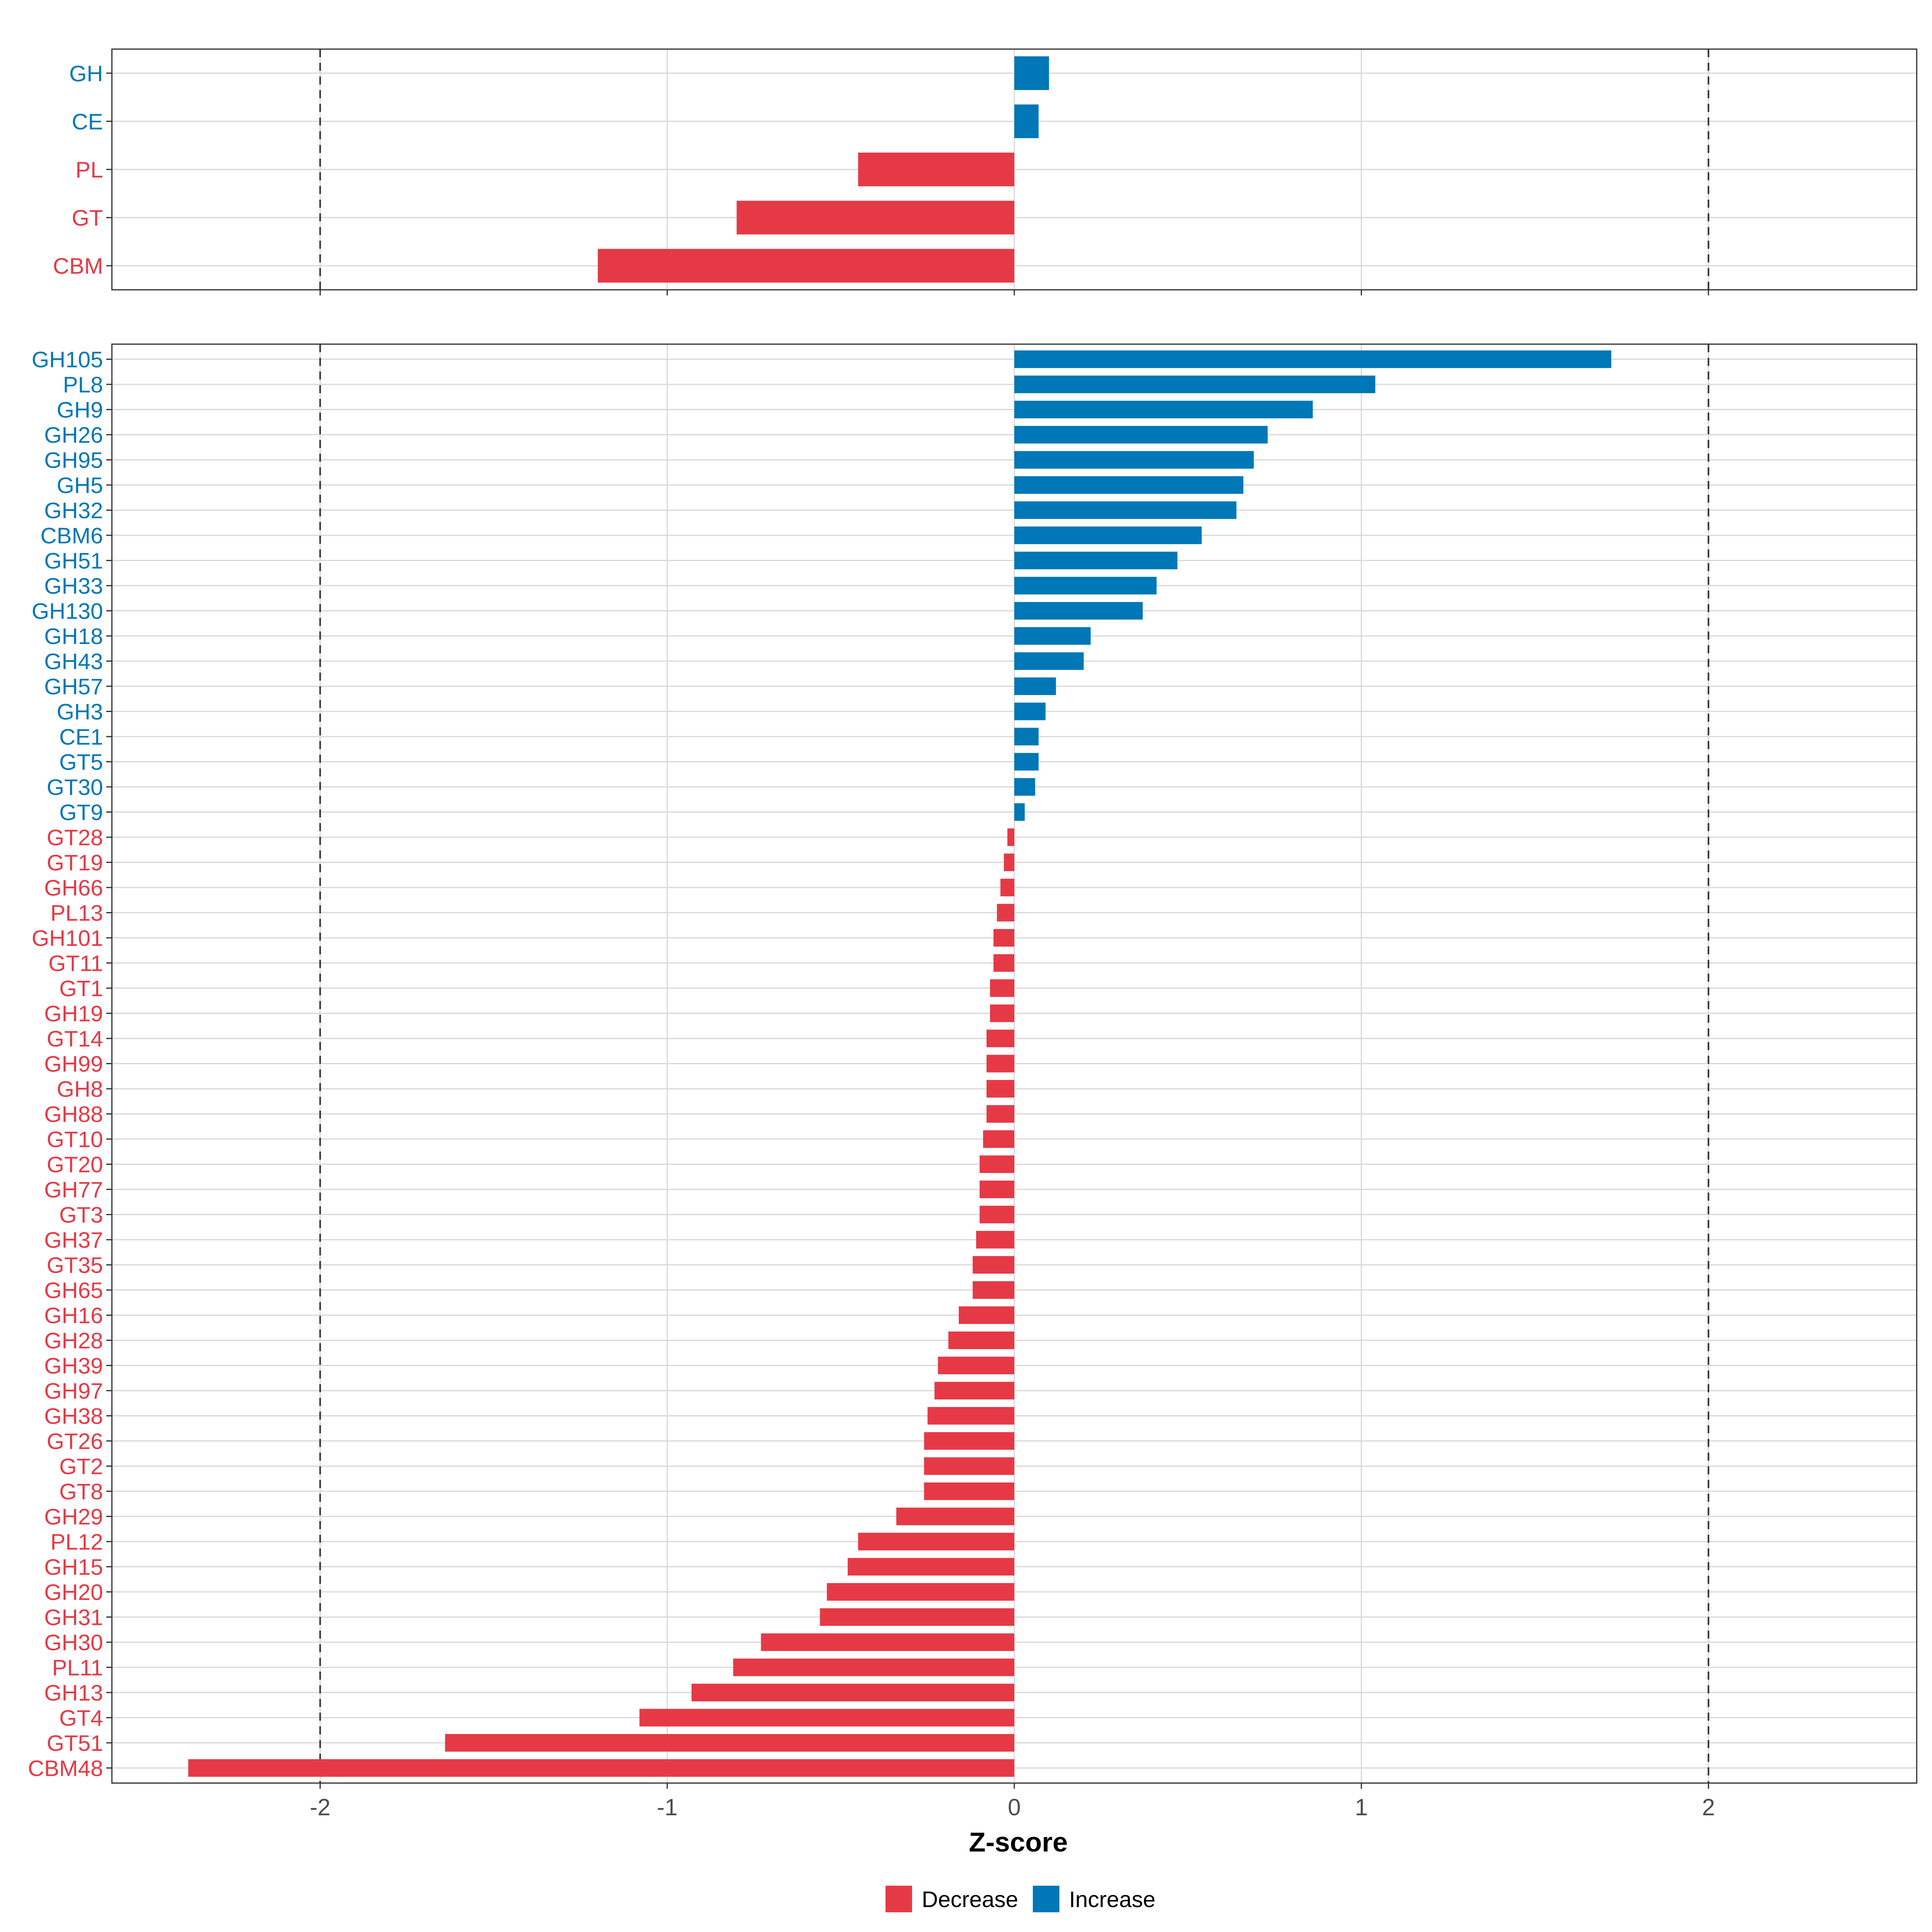 The height and width of the screenshot is (1932, 1932). Describe the element at coordinates (73, 1366) in the screenshot. I see `y-tick-label: GH39` at that location.